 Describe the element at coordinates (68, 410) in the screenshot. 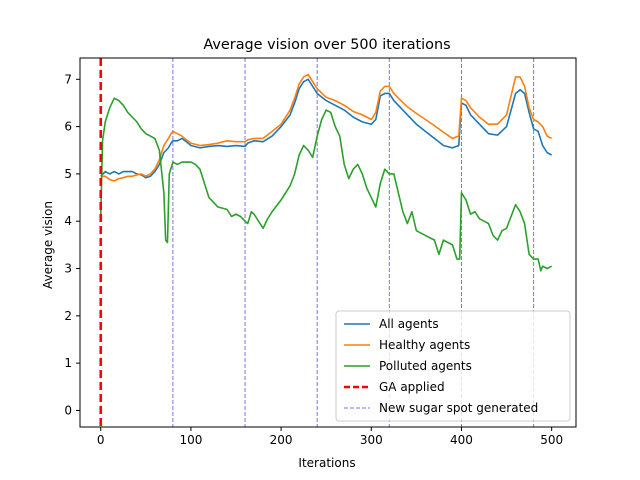

I see `y-tick-label-0: 0` at that location.